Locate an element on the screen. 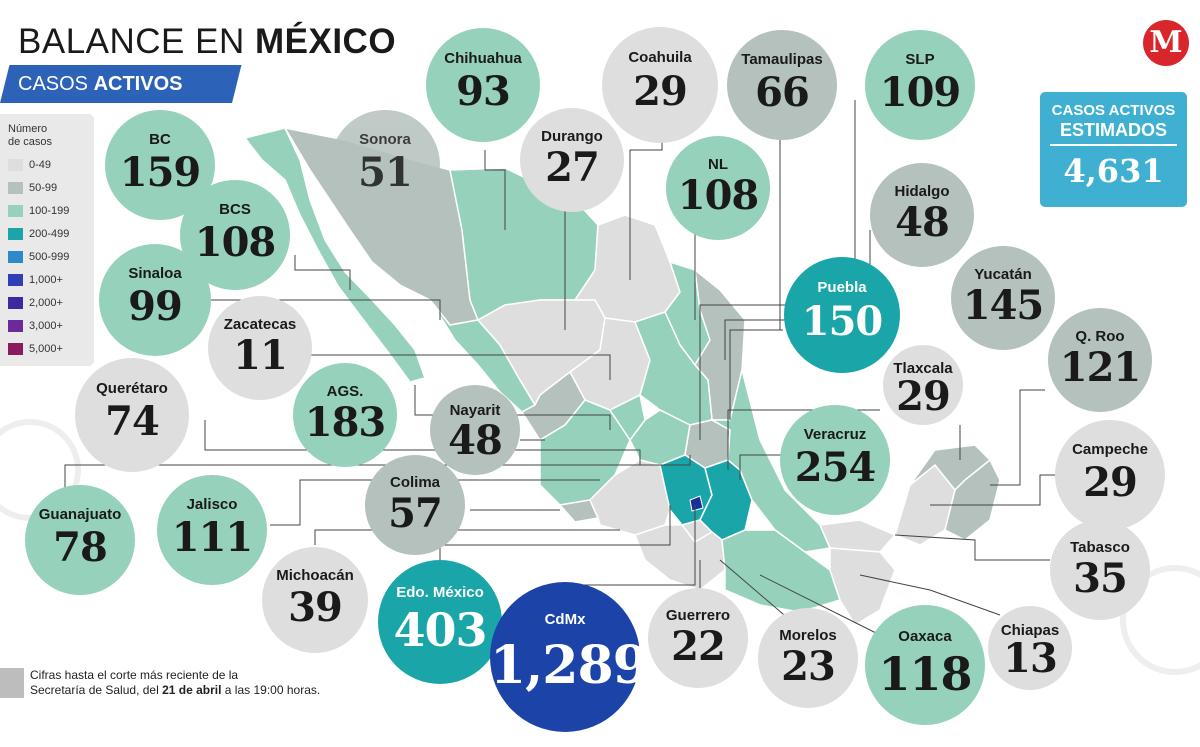  state-name: CdMx is located at coordinates (565, 619).